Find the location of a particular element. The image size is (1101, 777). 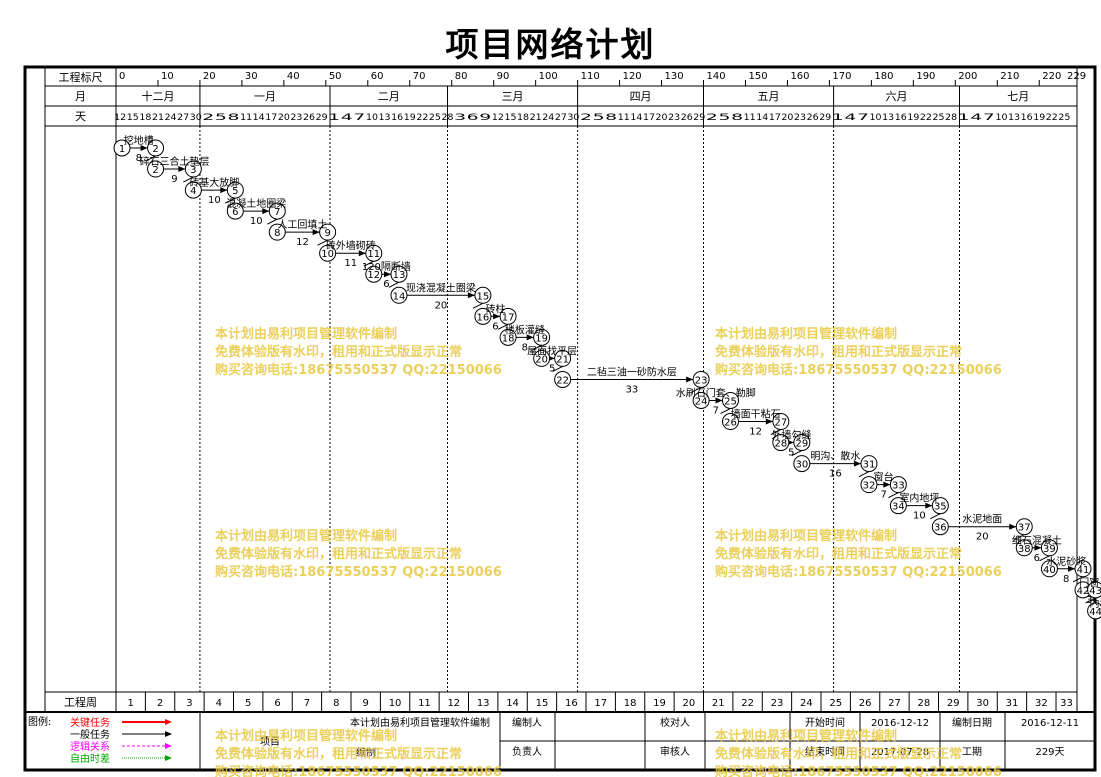

node-end-number: 41 is located at coordinates (1083, 570).